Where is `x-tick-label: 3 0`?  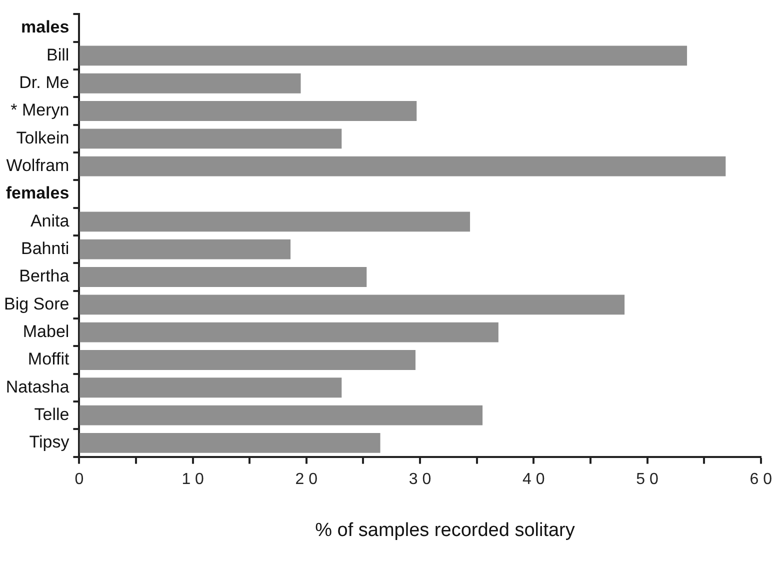
x-tick-label: 3 0 is located at coordinates (420, 479).